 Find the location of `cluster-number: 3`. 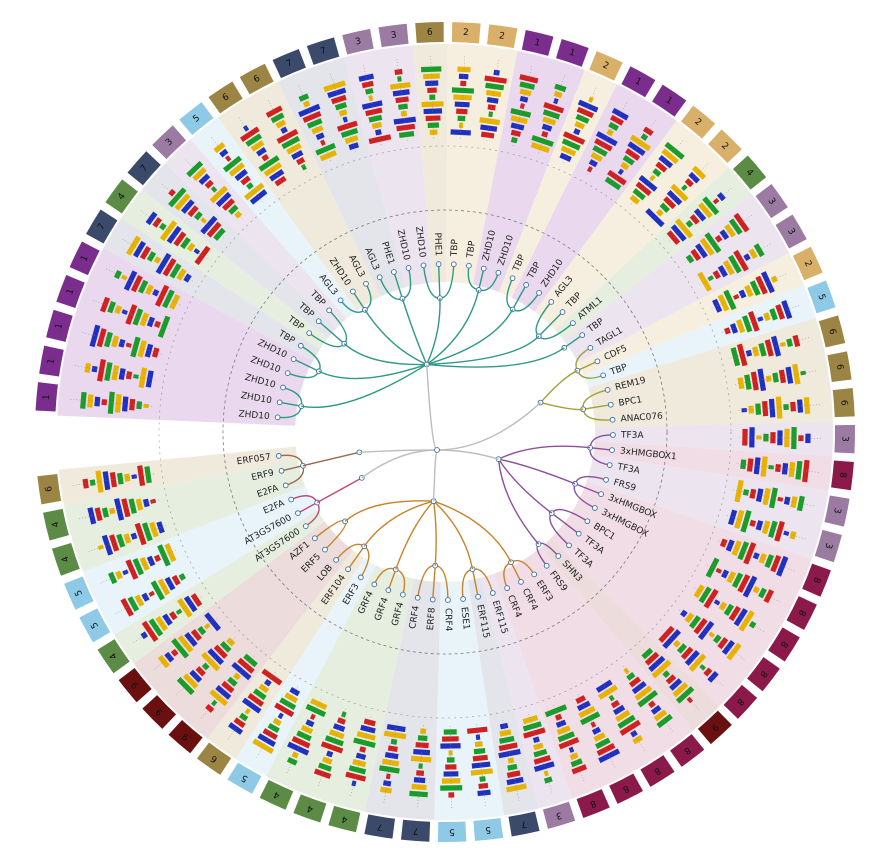

cluster-number: 3 is located at coordinates (827, 545).